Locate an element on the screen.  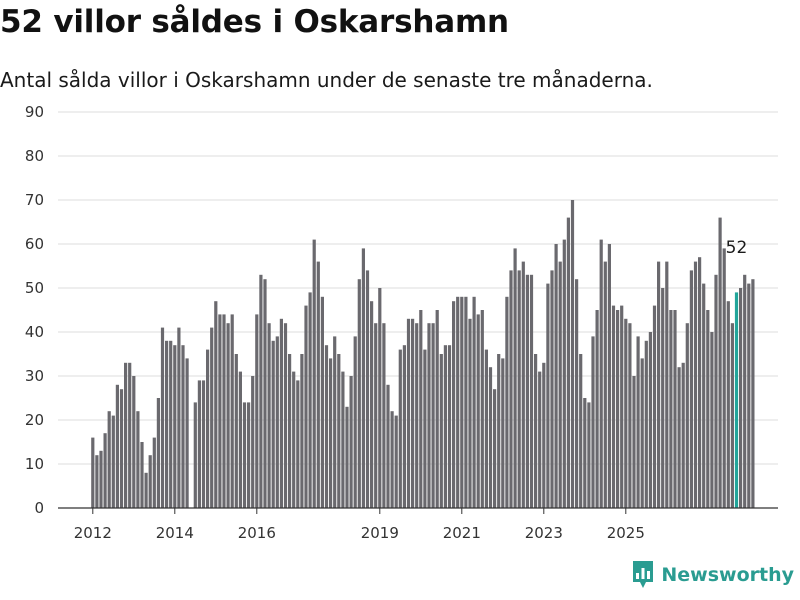
x-tick-label: 2019 is located at coordinates (380, 533).